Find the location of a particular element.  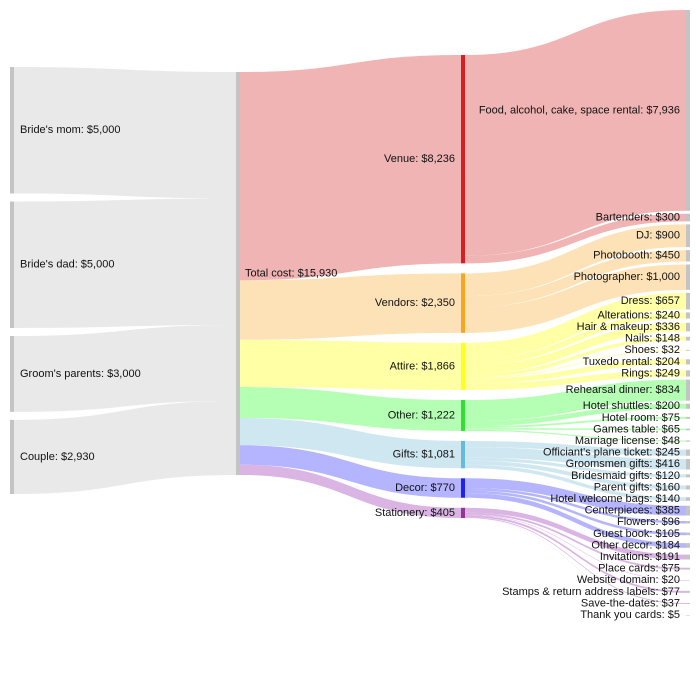

item-label: Rings: $249 is located at coordinates (650, 373).